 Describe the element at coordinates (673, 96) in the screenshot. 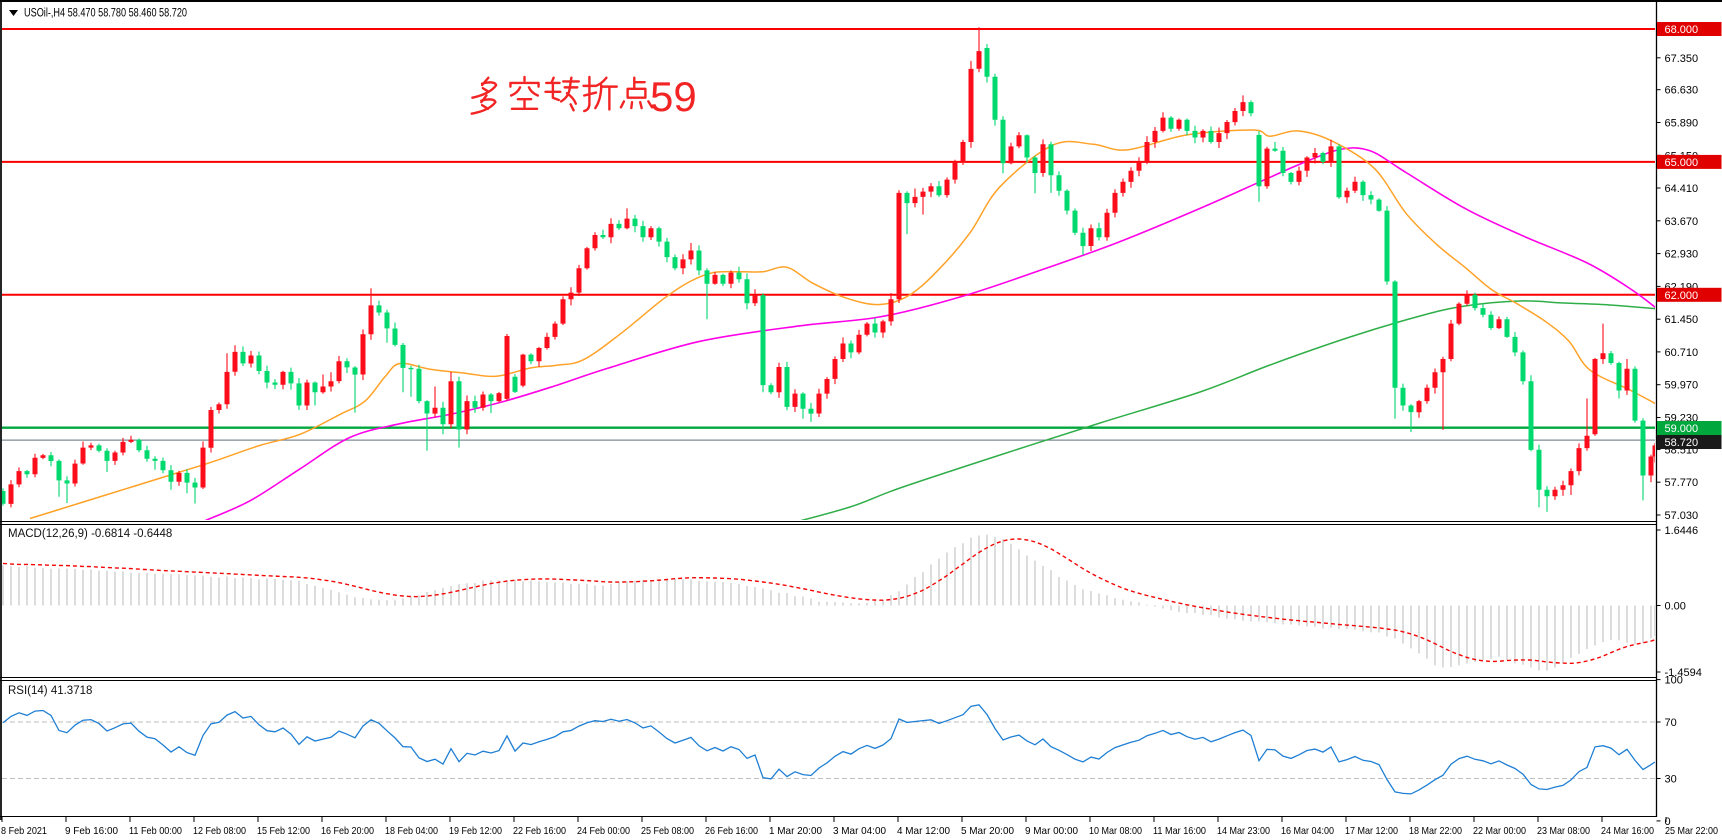

I see `svg-text: 59` at that location.